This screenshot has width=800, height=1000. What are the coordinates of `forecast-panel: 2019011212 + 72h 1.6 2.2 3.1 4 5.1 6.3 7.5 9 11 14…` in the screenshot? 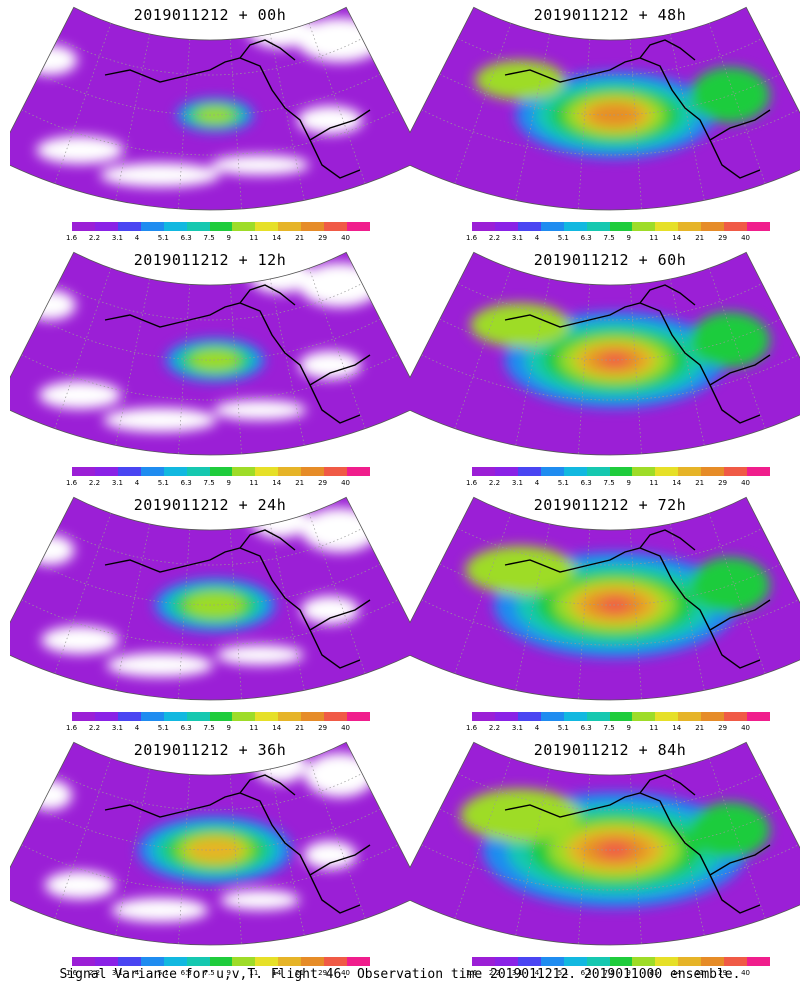 It's located at (605, 612).